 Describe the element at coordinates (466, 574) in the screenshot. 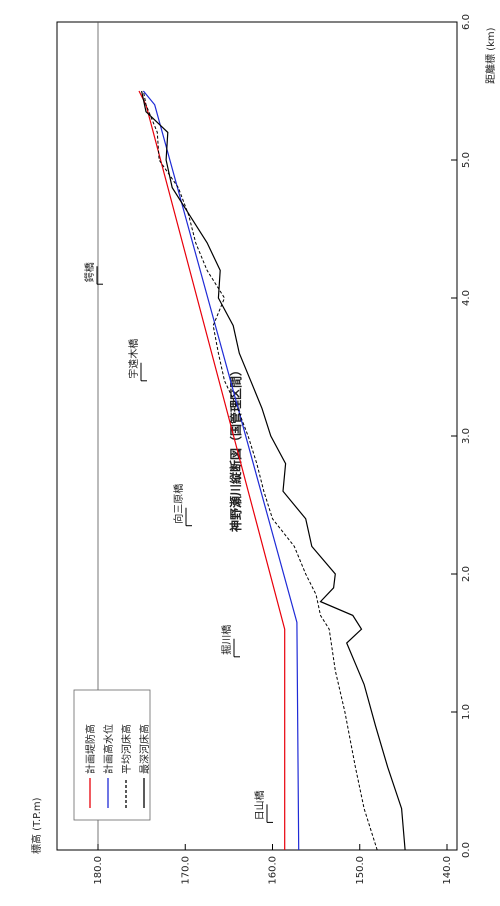

I see `x-tick-label-2: 2.0` at that location.